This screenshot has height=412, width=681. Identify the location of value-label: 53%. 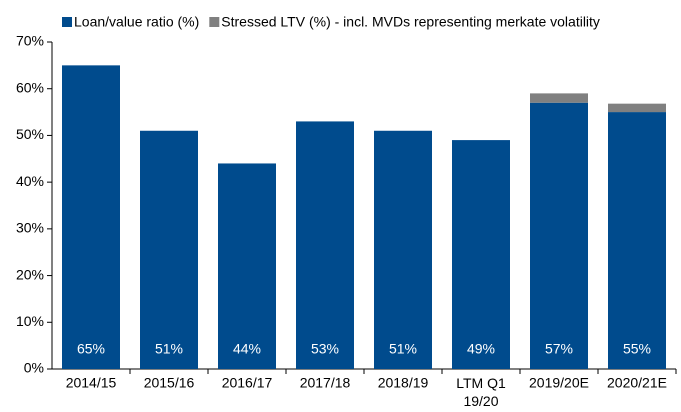
(325, 349).